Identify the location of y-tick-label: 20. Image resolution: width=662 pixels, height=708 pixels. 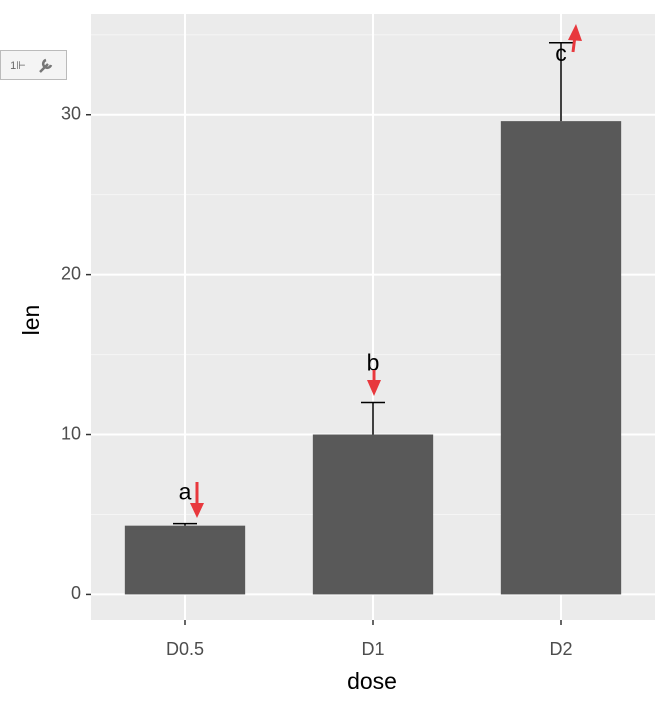
(71, 273).